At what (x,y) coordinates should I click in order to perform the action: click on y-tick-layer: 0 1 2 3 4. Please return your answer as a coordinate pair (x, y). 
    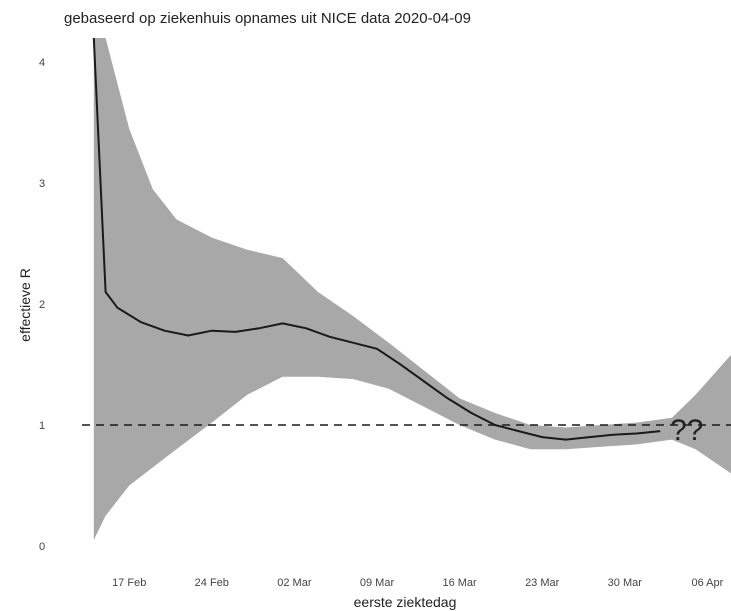
    Looking at the image, I should click on (42, 305).